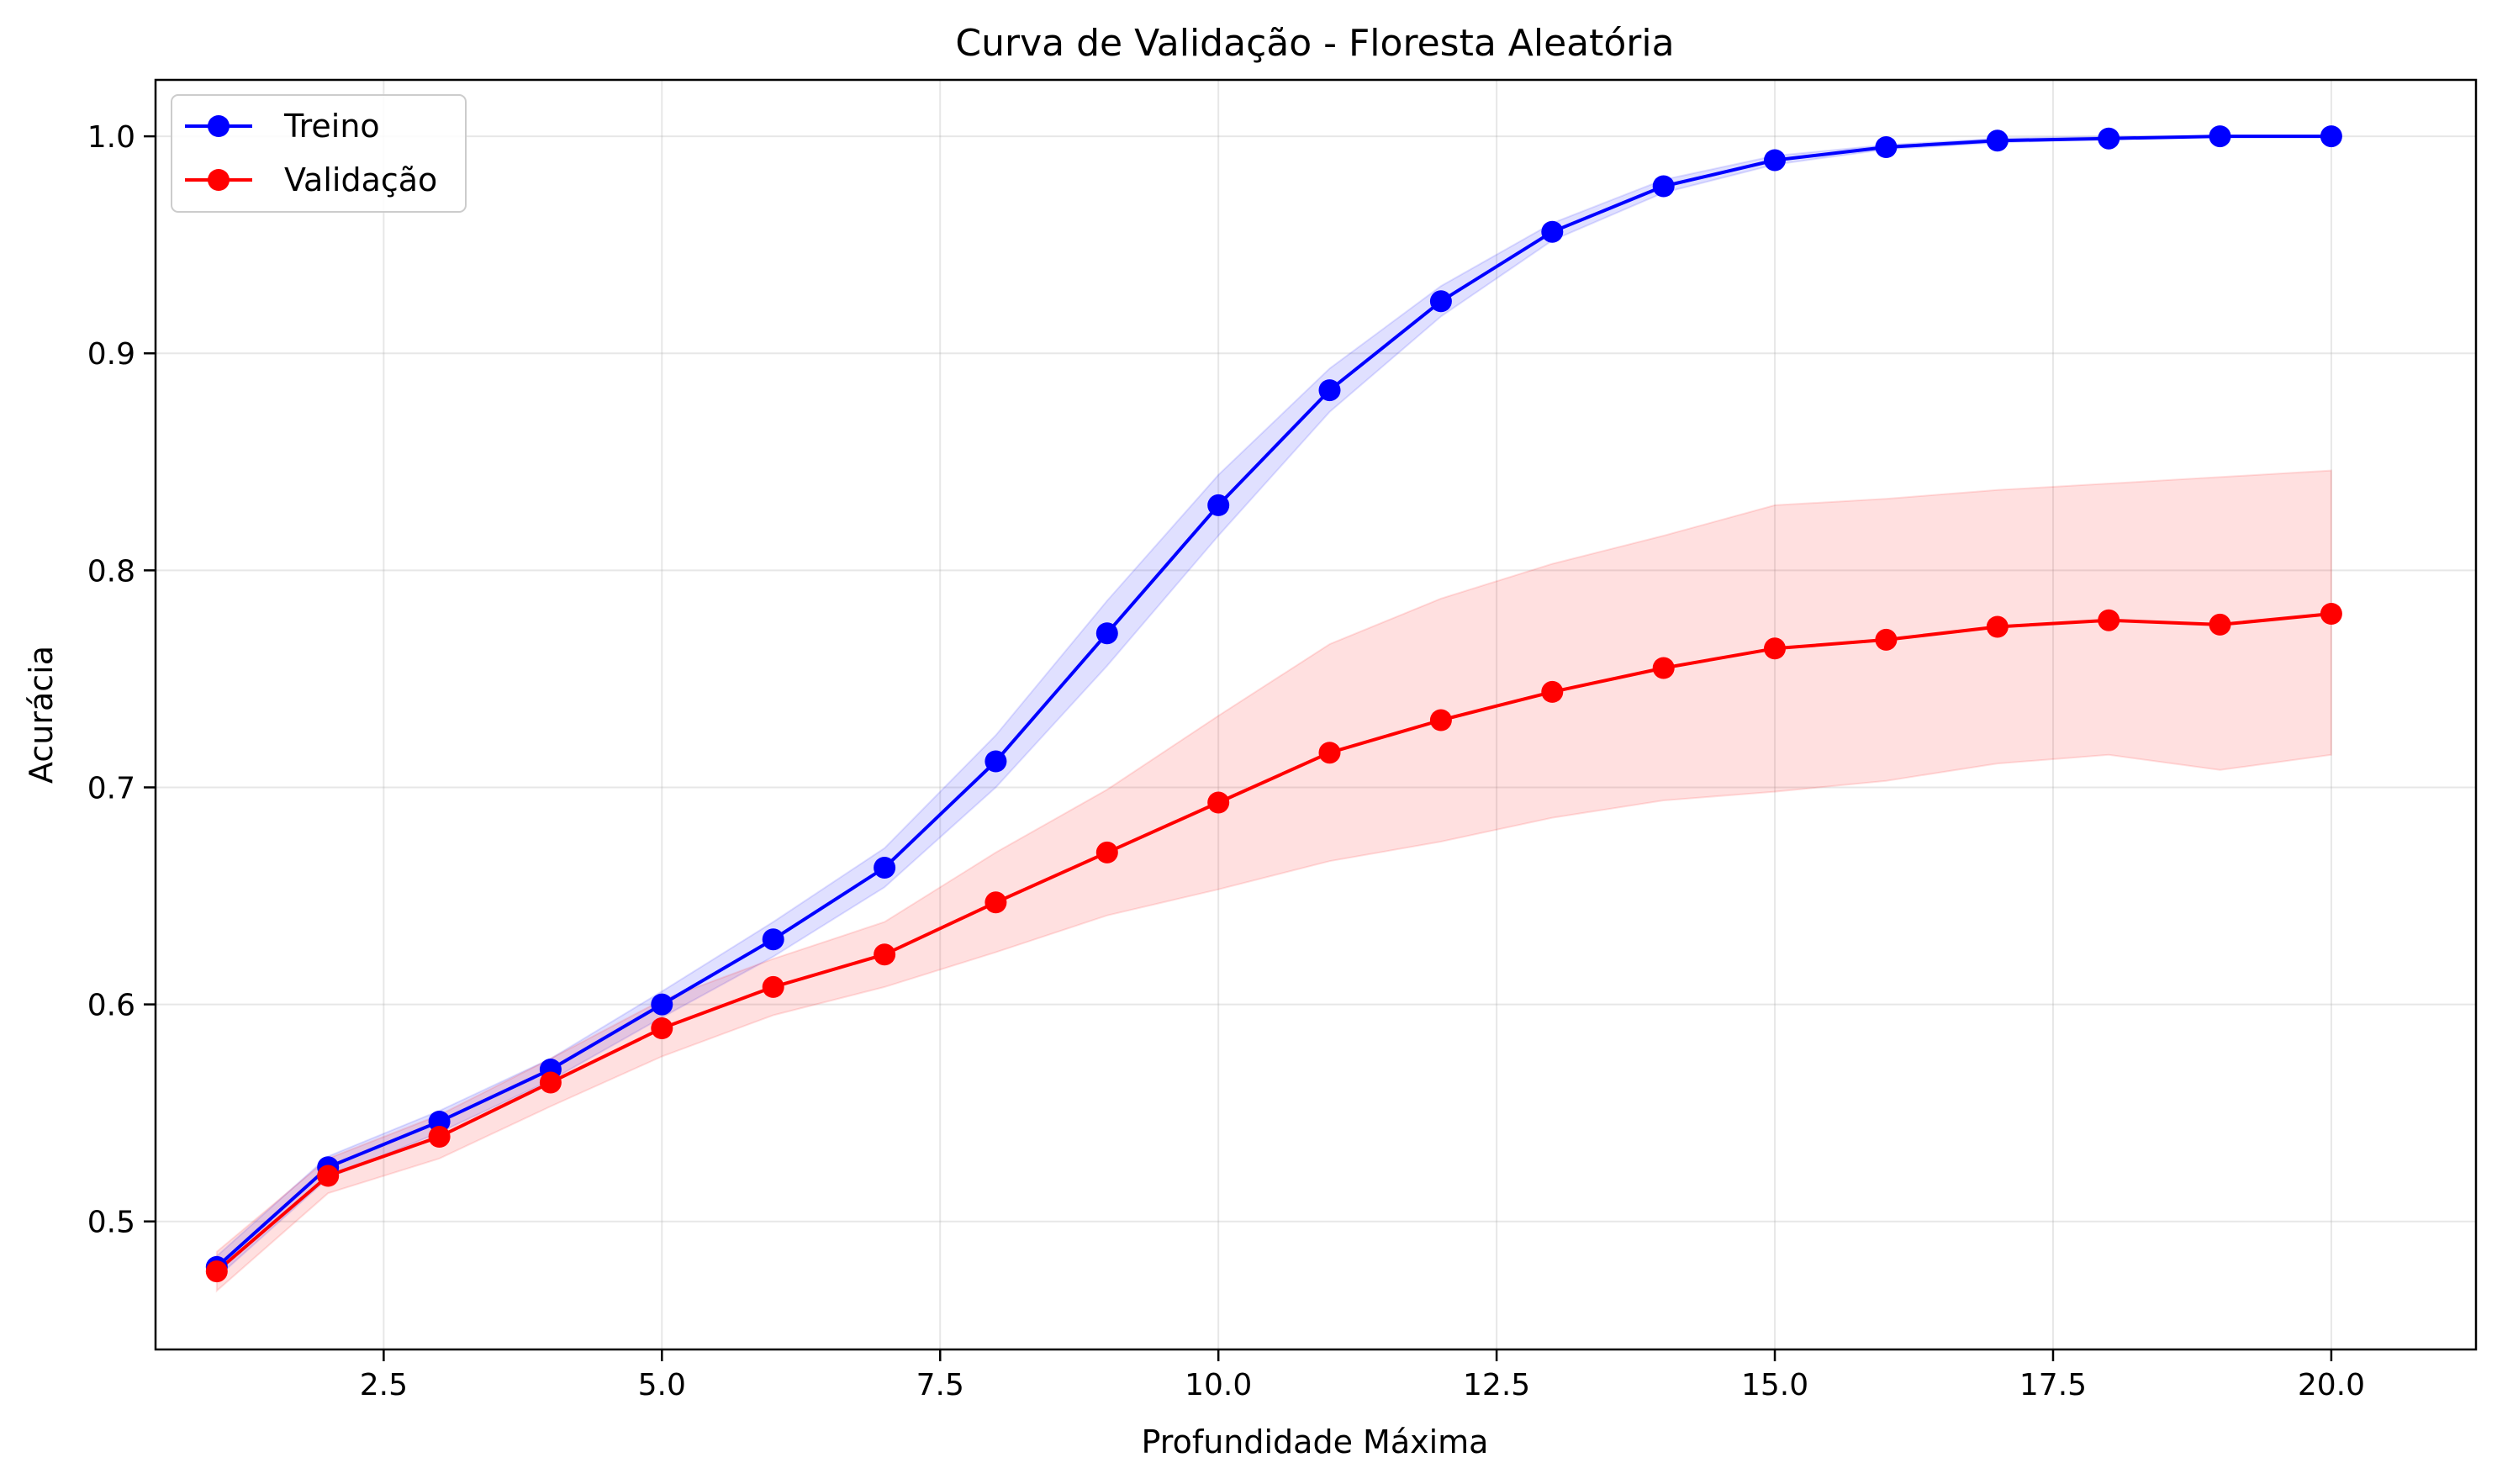 The width and height of the screenshot is (2497, 1484). Describe the element at coordinates (940, 1385) in the screenshot. I see `x-tick-label: 7.5` at that location.